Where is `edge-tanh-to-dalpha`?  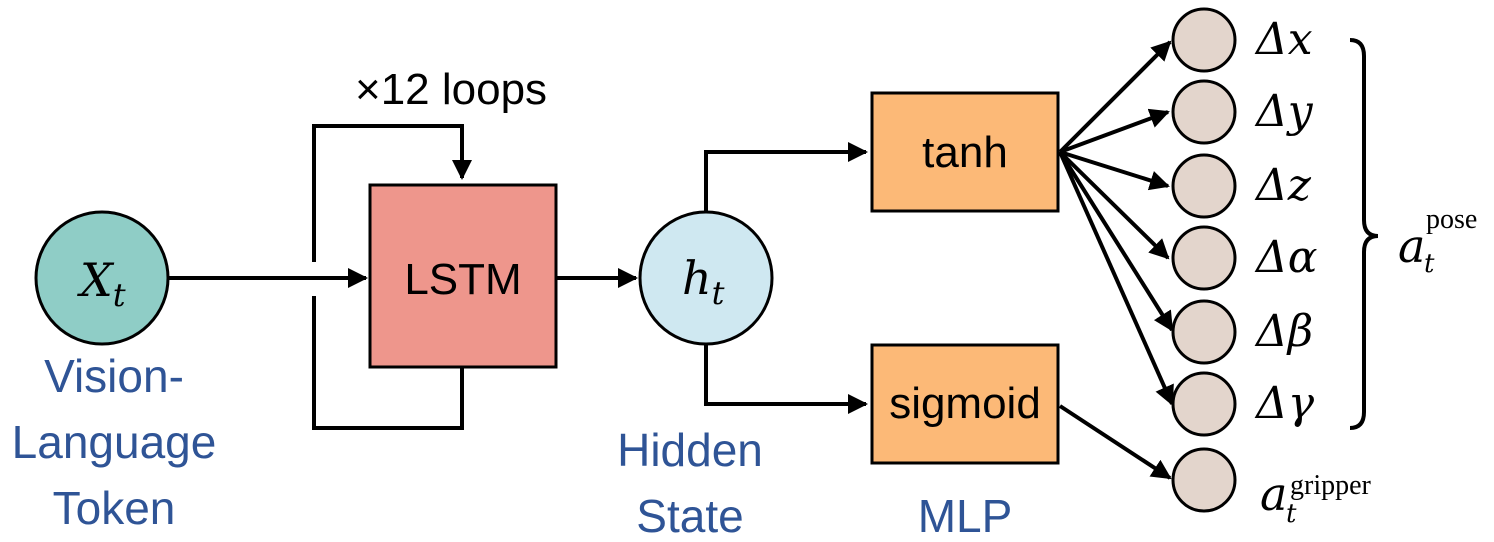
edge-tanh-to-dalpha is located at coordinates (1114, 205).